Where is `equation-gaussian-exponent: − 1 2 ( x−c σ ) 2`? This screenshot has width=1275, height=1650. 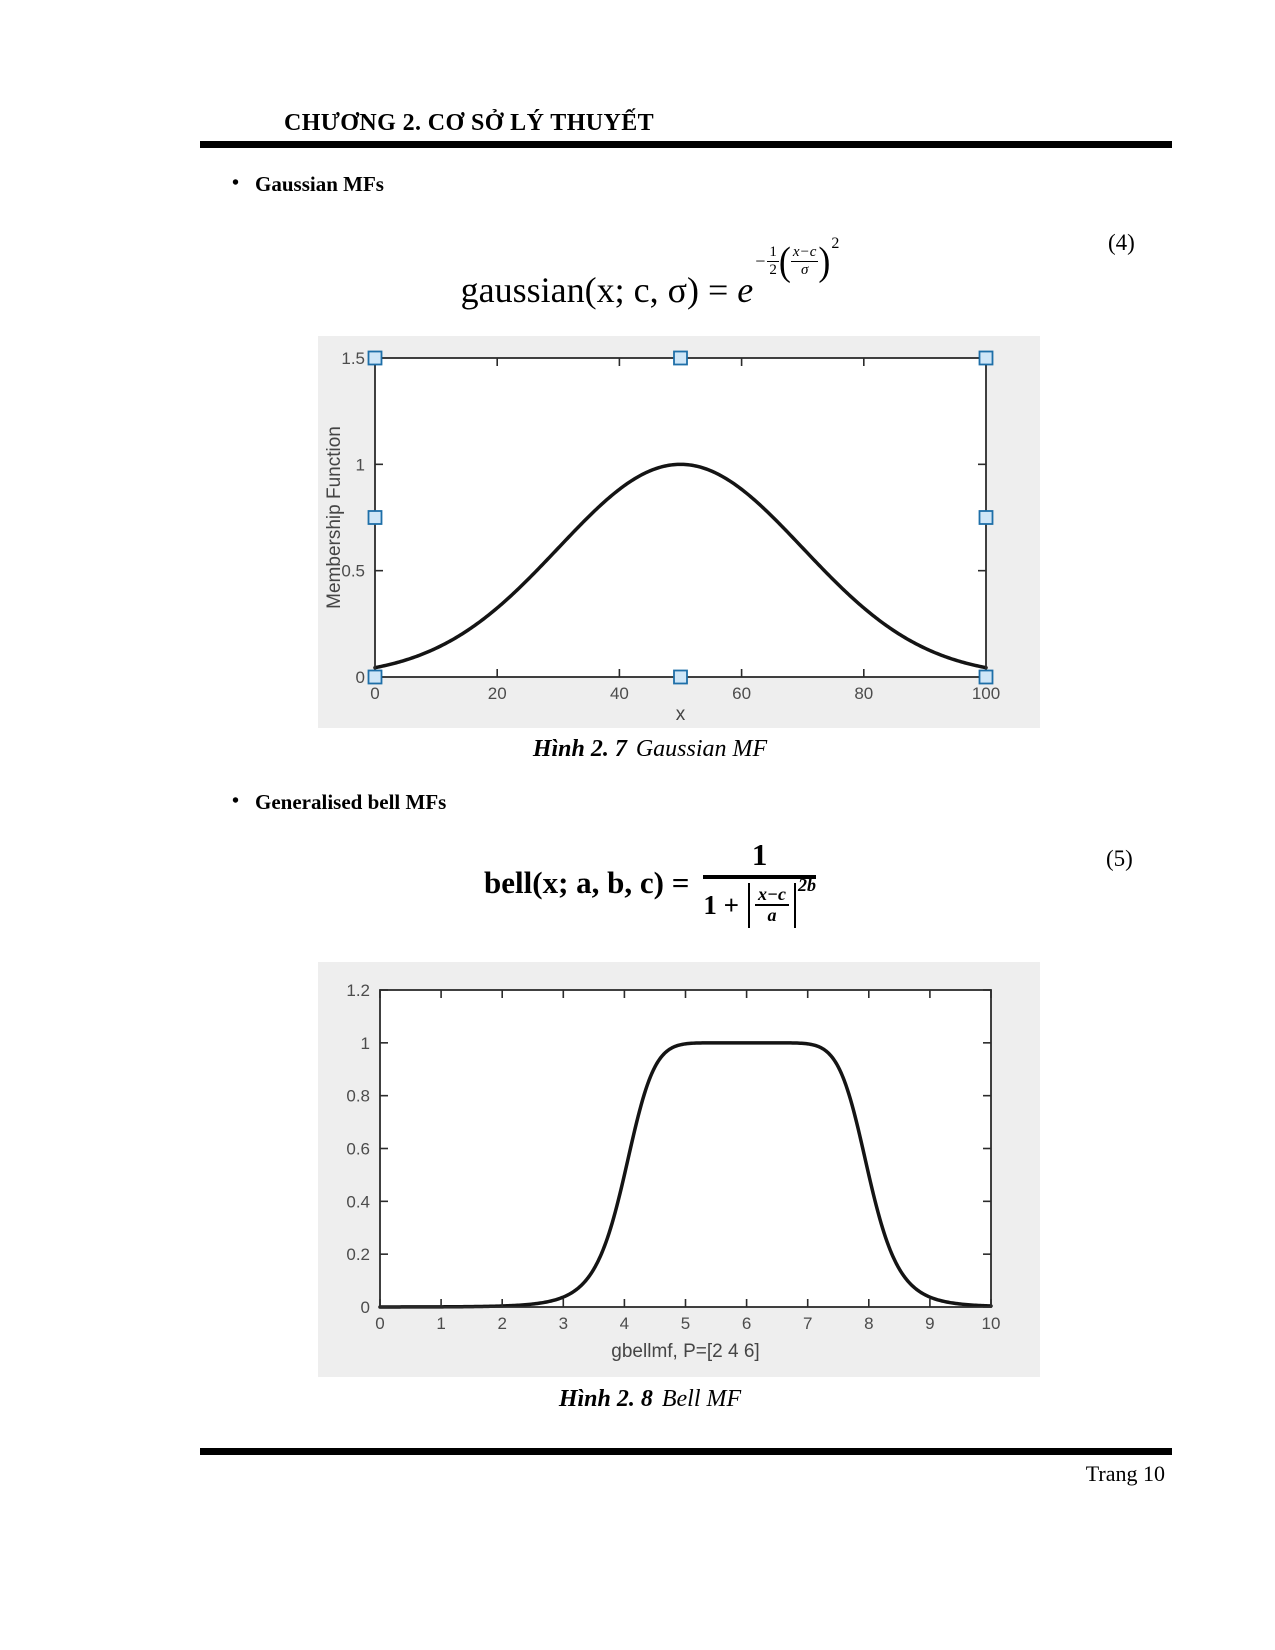
equation-gaussian-exponent: − 1 2 ( x−c σ ) 2 is located at coordinates (797, 260).